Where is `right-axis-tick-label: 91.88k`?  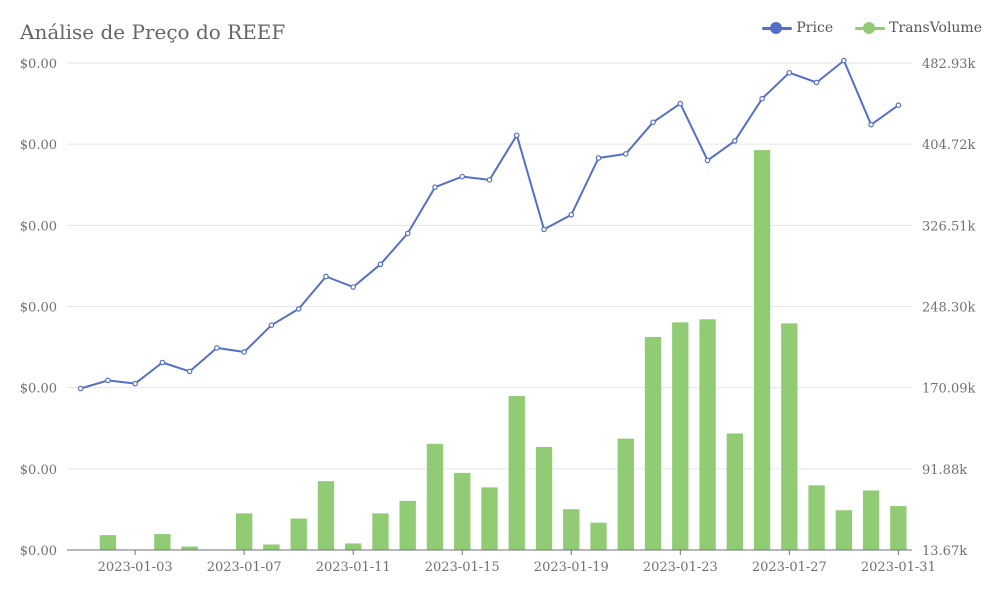 right-axis-tick-label: 91.88k is located at coordinates (944, 470).